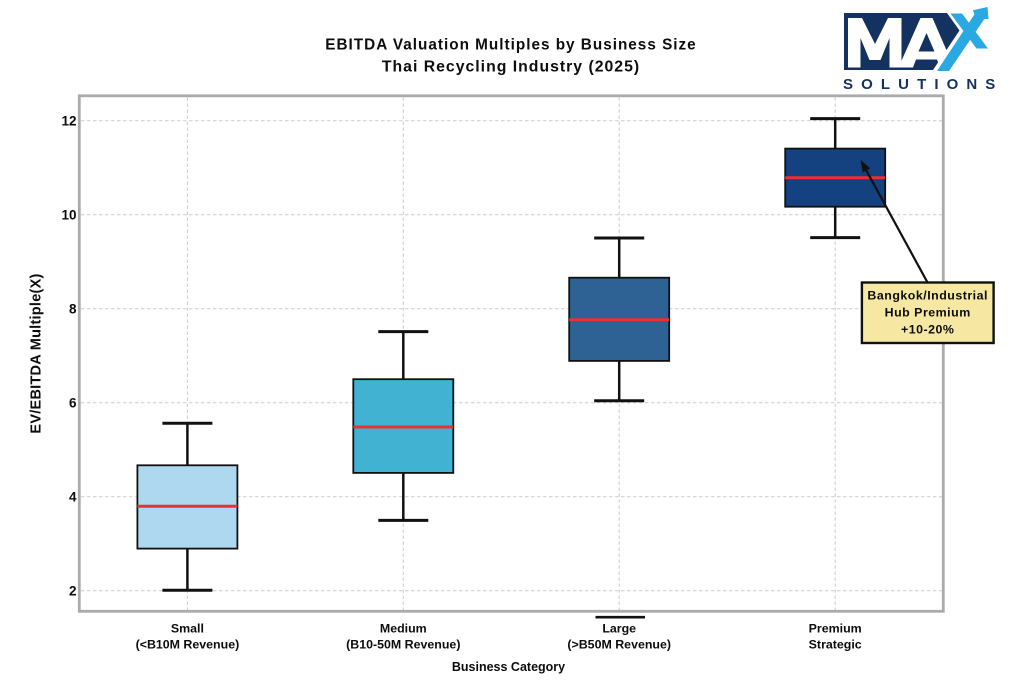  What do you see at coordinates (619, 628) in the screenshot?
I see `svg-text: Large` at bounding box center [619, 628].